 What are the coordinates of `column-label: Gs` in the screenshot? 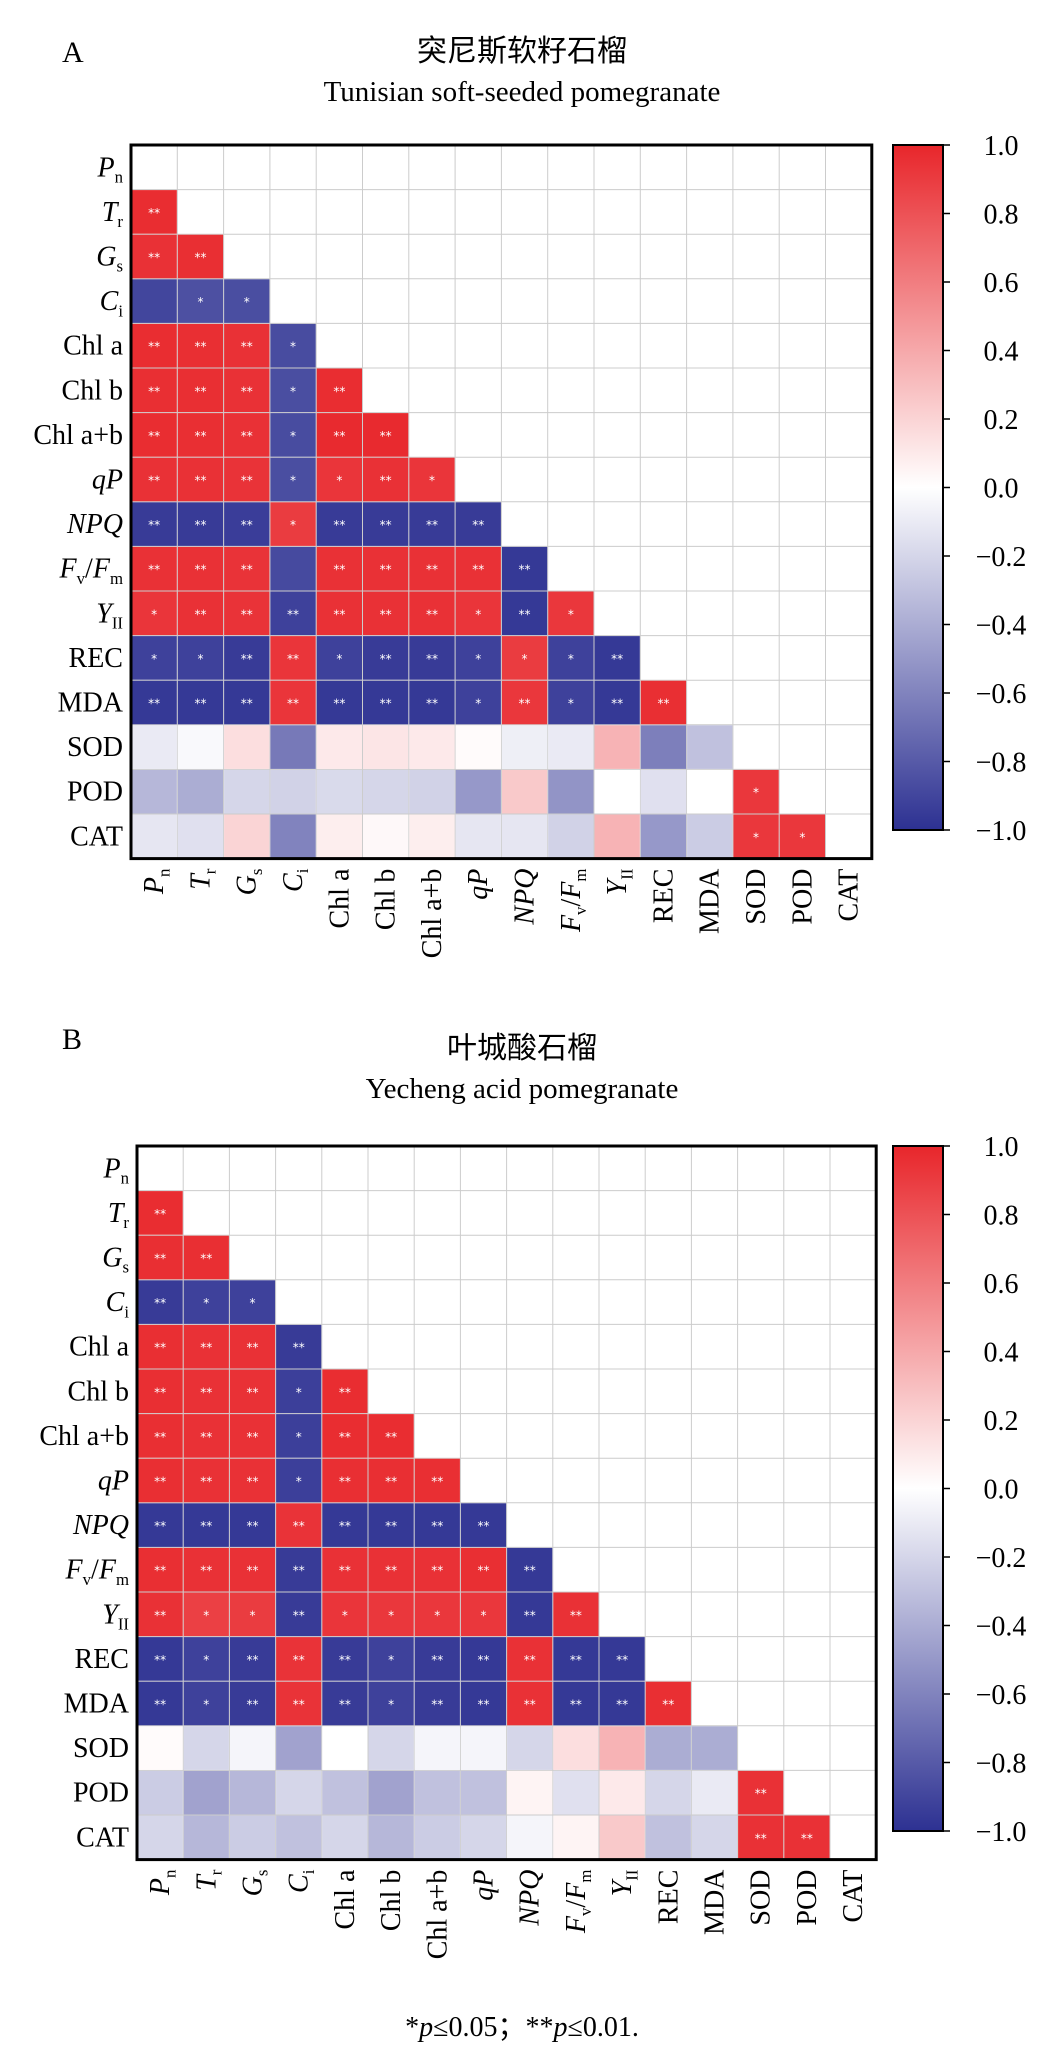 It's located at (249, 882).